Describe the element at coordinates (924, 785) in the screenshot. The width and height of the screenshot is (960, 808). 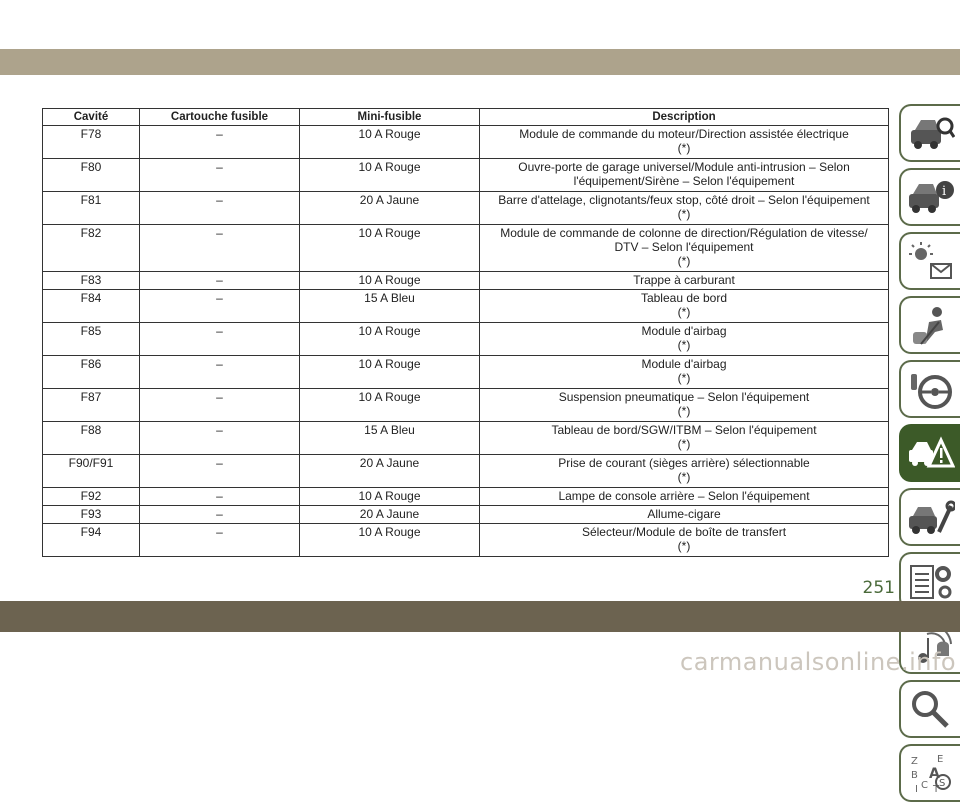
I see `svg-text: C` at that location.